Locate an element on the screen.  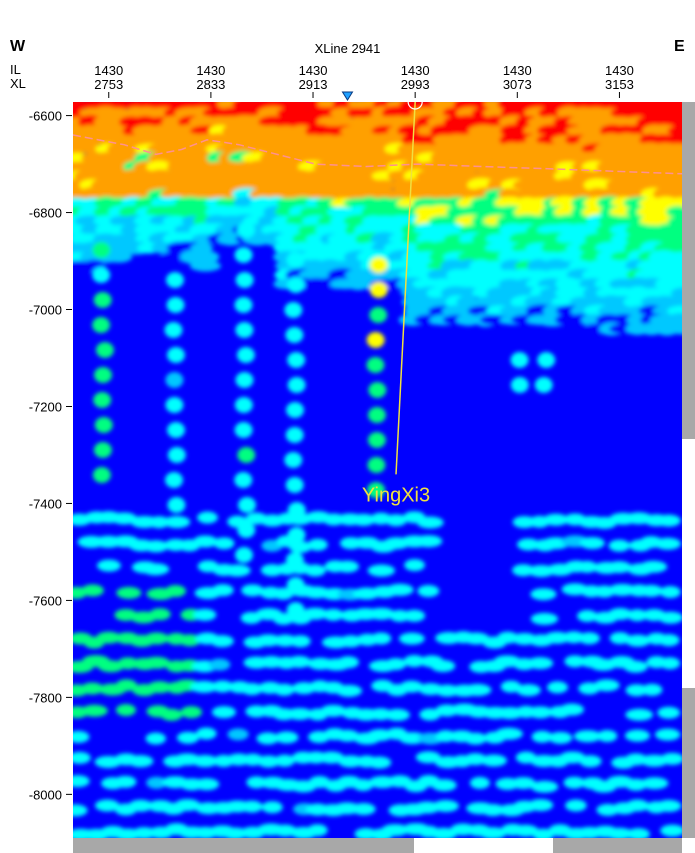
horizontal-scrollbar-thumb-left is located at coordinates (243, 845).